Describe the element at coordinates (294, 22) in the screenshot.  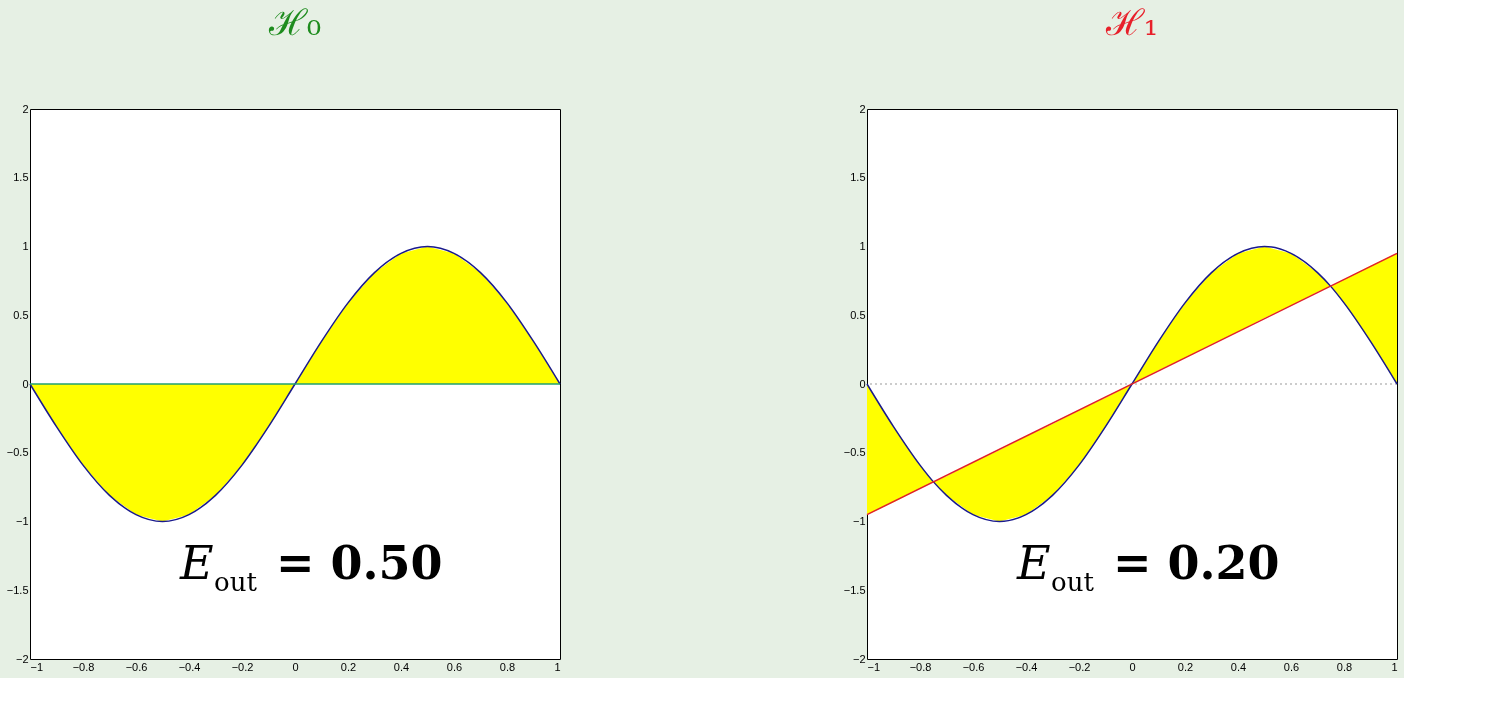
I see `chart-title: ℋ₀` at that location.